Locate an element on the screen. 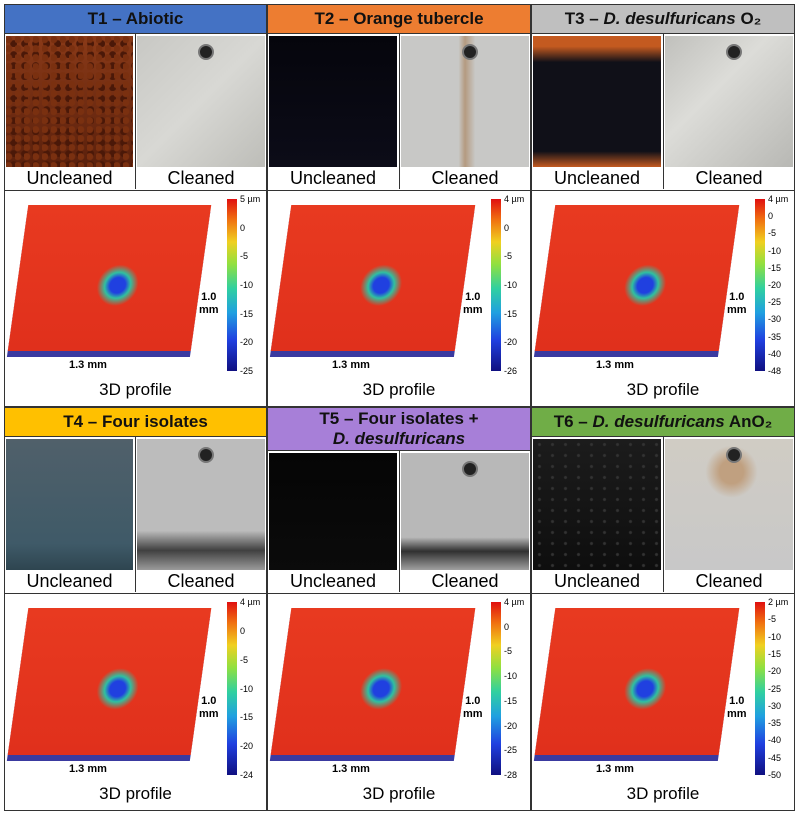  colorbar-tick: -24 is located at coordinates (247, 775).